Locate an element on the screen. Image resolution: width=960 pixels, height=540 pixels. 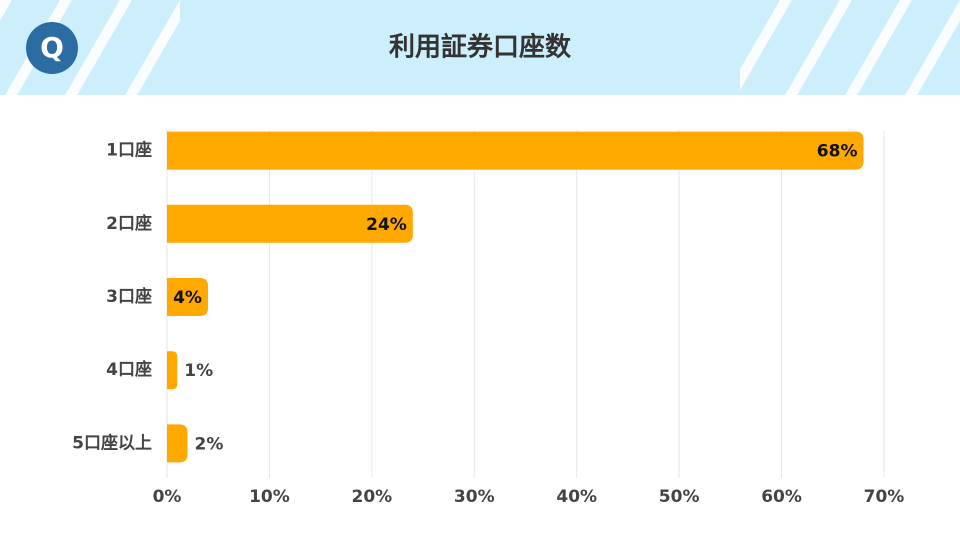
chart-title: 利用証券口座数 is located at coordinates (480, 47).